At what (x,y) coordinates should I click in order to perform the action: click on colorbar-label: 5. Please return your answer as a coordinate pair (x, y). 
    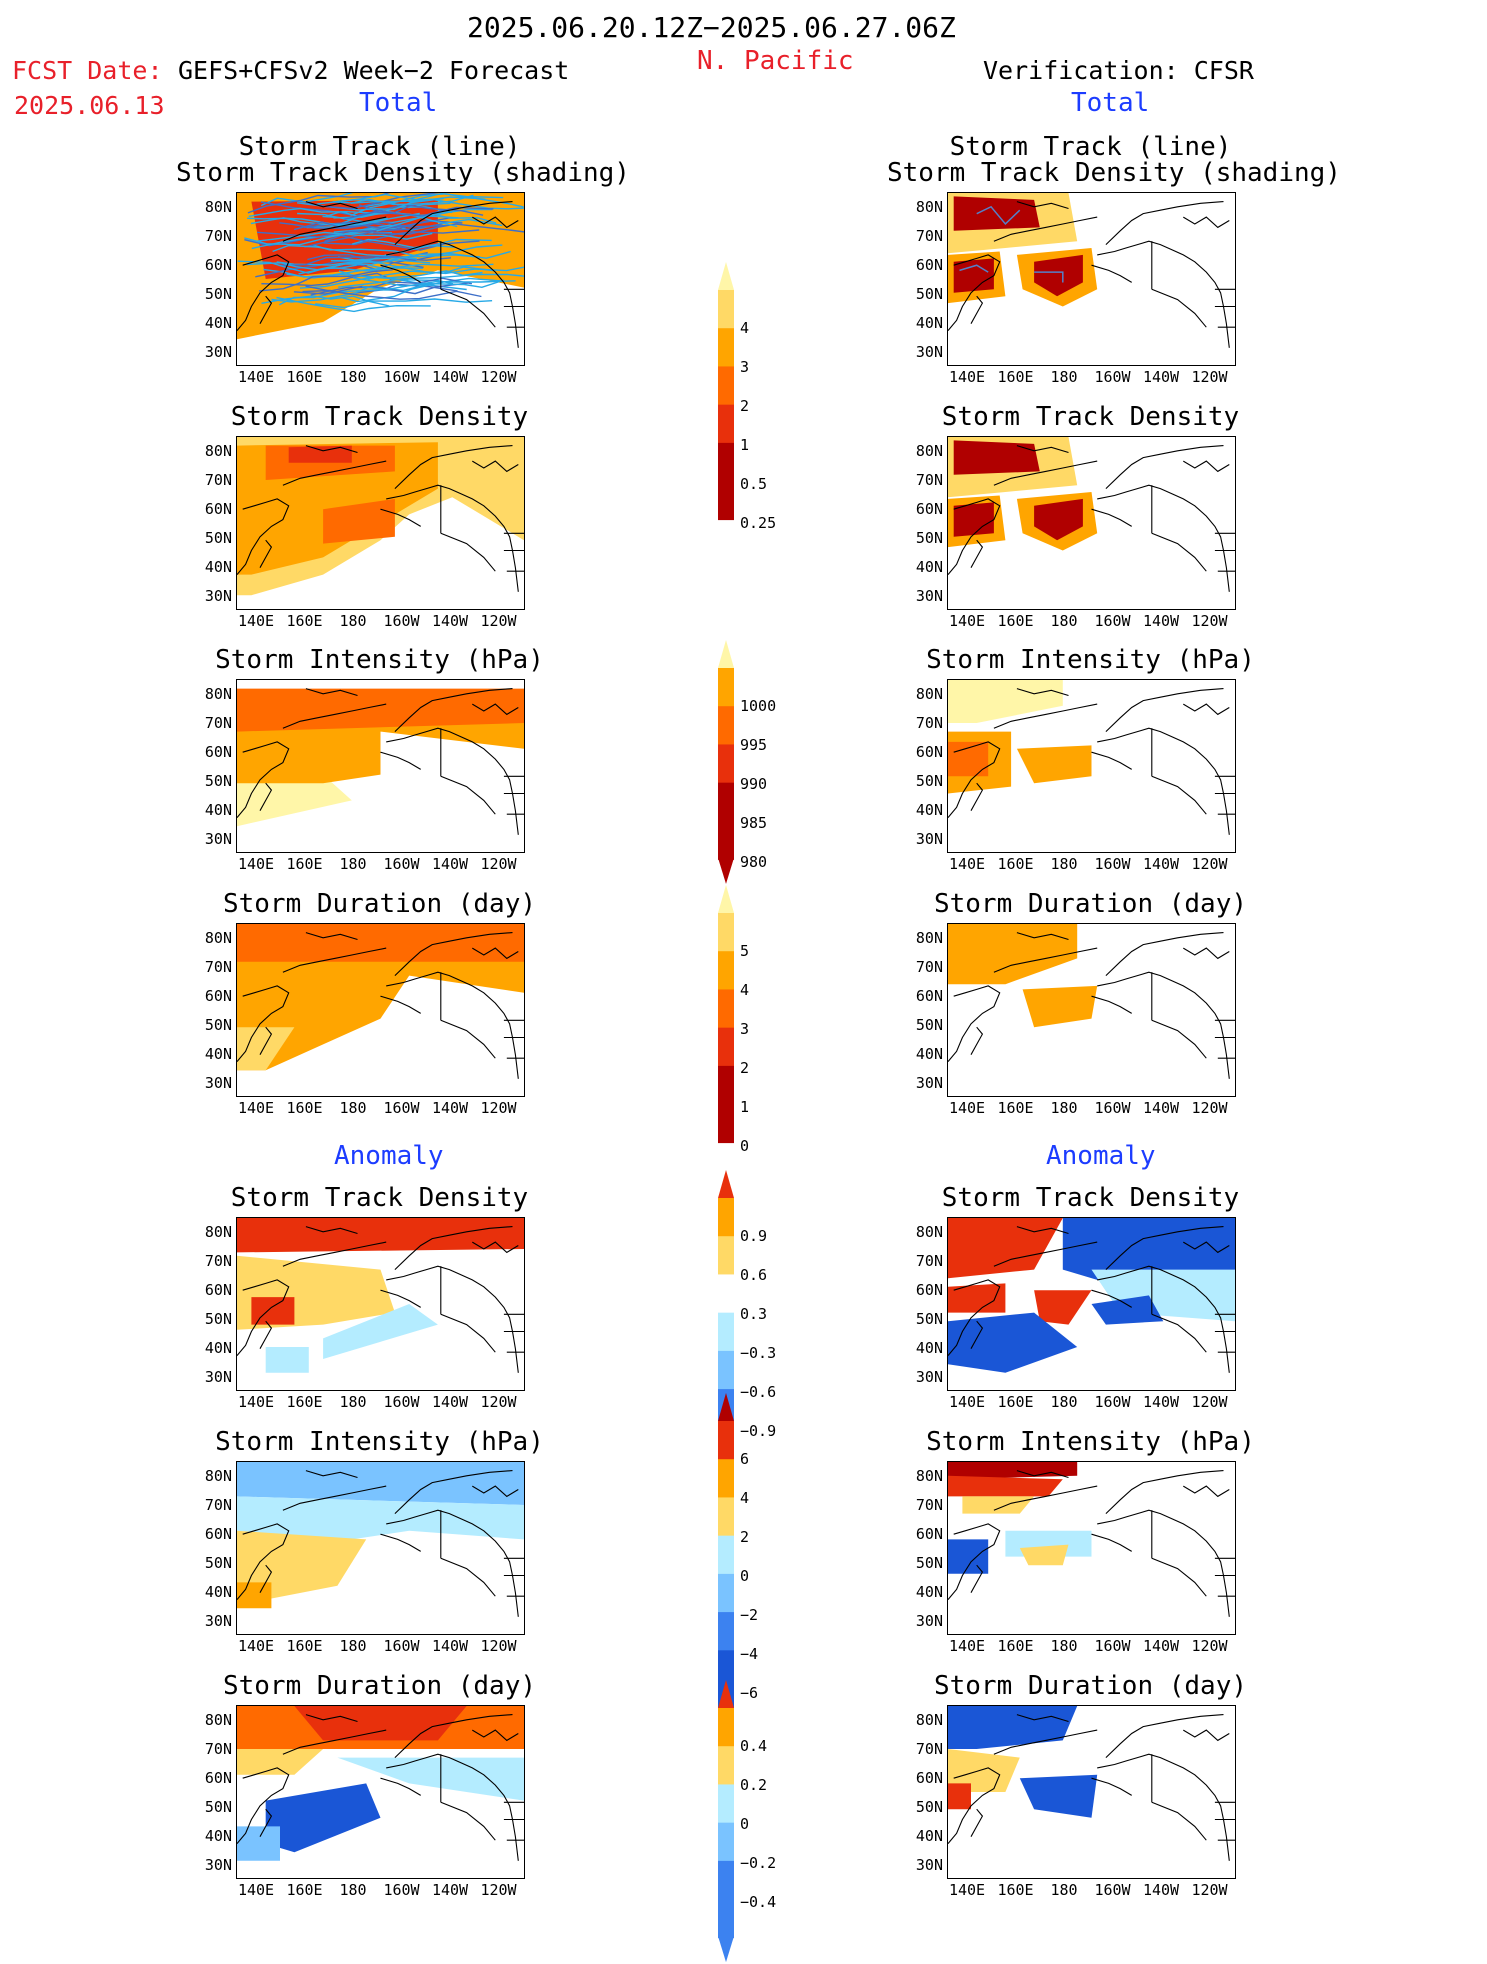
    Looking at the image, I should click on (745, 951).